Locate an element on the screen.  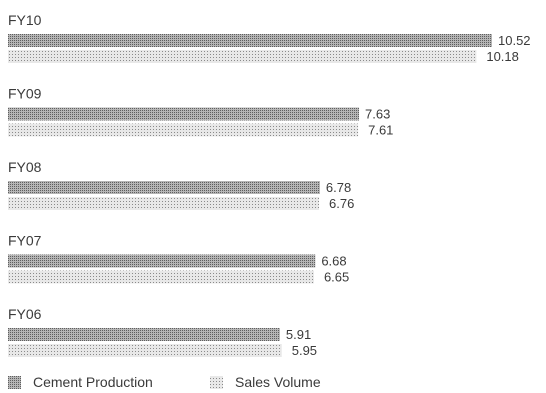
category-label: FY10 is located at coordinates (25, 20).